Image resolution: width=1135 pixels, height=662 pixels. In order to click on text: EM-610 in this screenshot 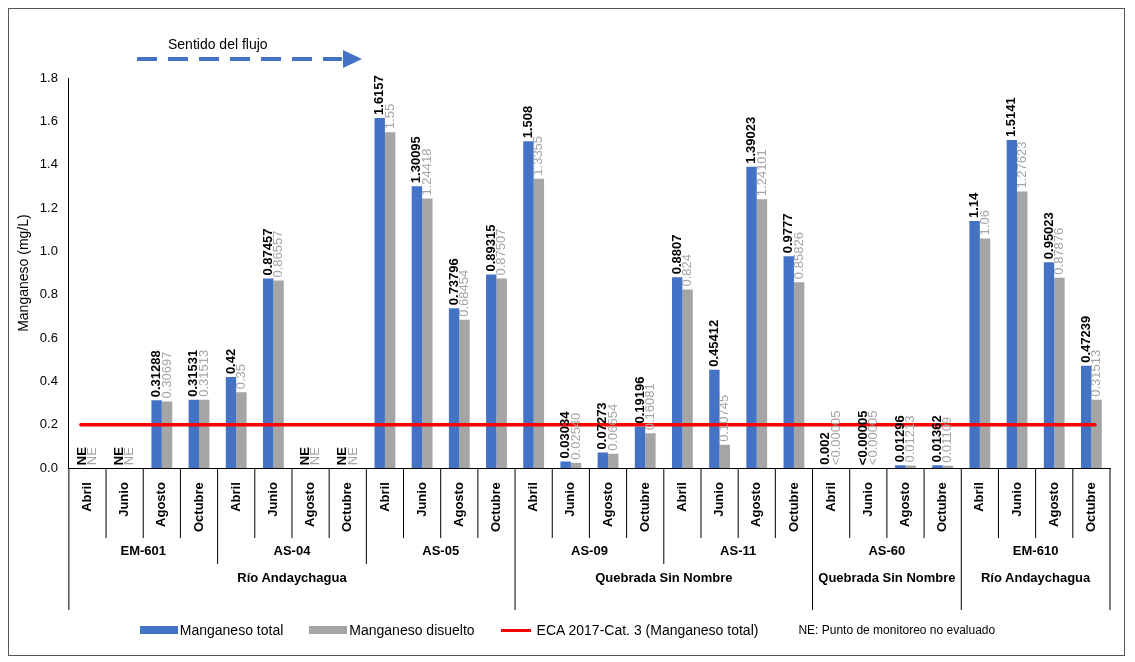, I will do `click(1035, 550)`.